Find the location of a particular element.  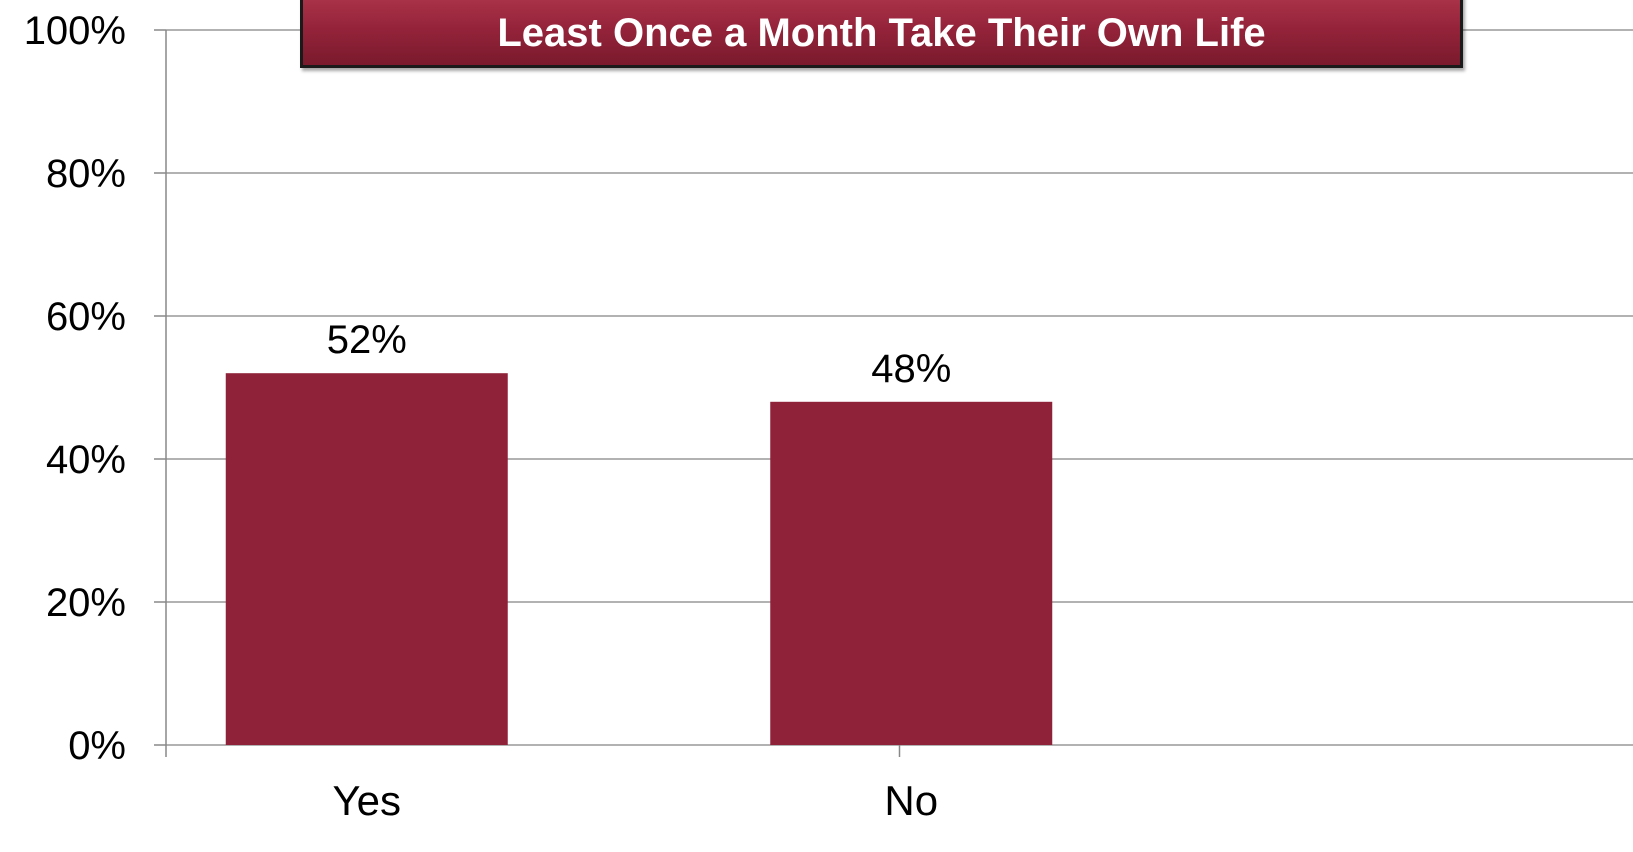

y-tick-label: 100% is located at coordinates (75, 31).